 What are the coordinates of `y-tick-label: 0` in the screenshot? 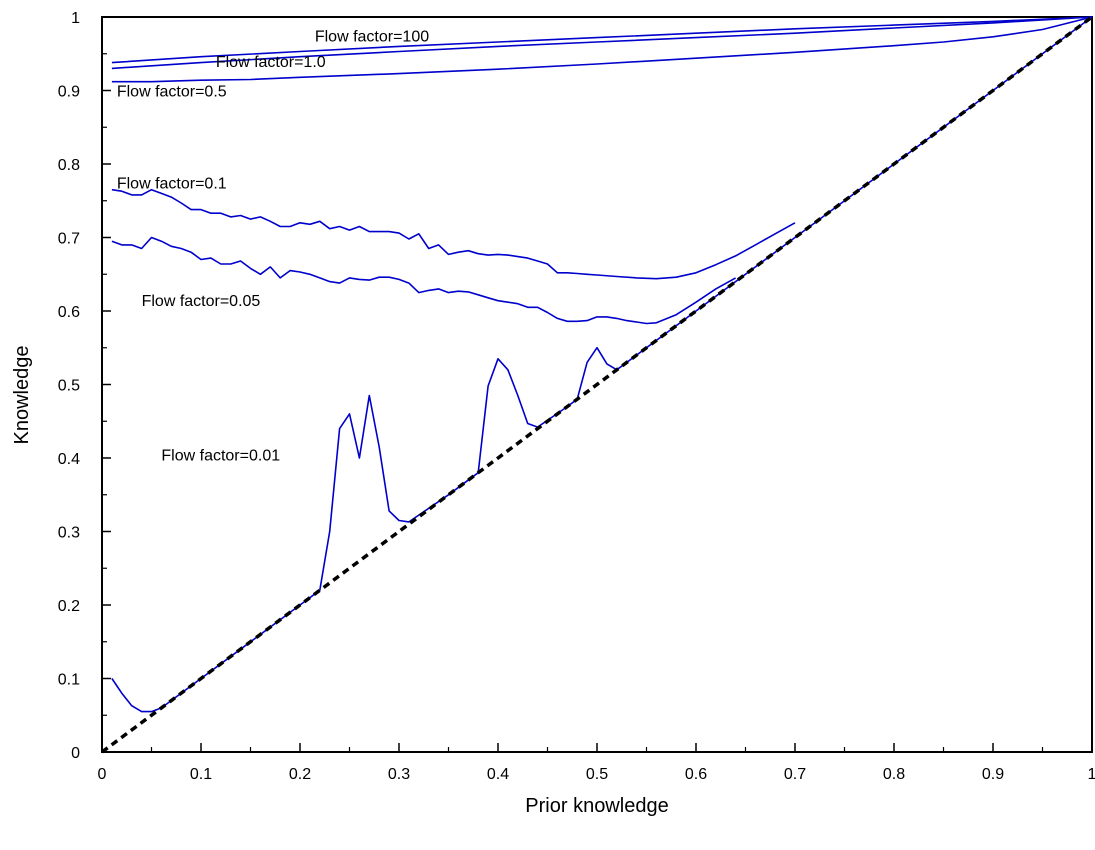 It's located at (75, 753).